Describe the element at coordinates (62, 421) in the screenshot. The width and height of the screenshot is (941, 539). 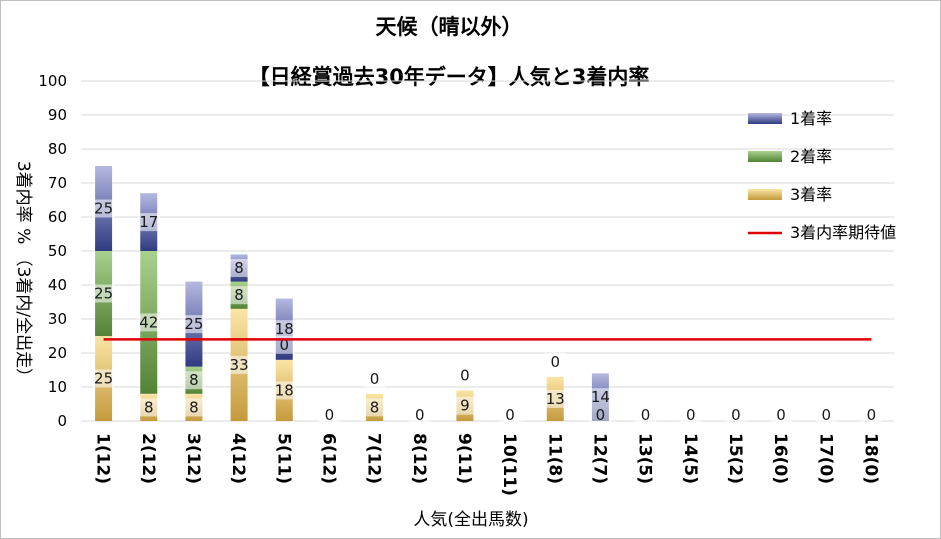
I see `y-tick-label: 0` at that location.